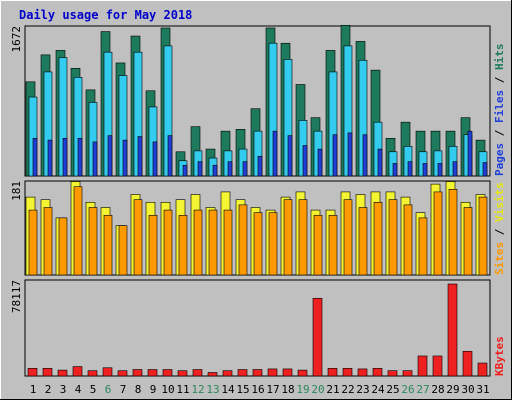 The height and width of the screenshot is (400, 512). Describe the element at coordinates (499, 80) in the screenshot. I see `legend-sep-2: /` at that location.